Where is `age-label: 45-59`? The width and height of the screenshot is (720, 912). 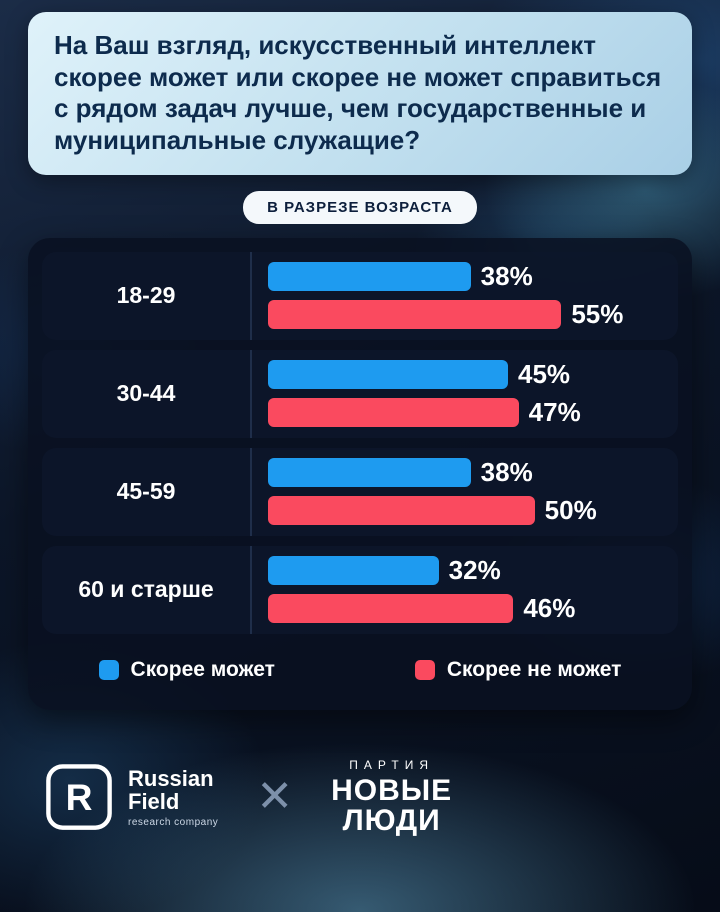
age-label: 45-59 is located at coordinates (146, 491).